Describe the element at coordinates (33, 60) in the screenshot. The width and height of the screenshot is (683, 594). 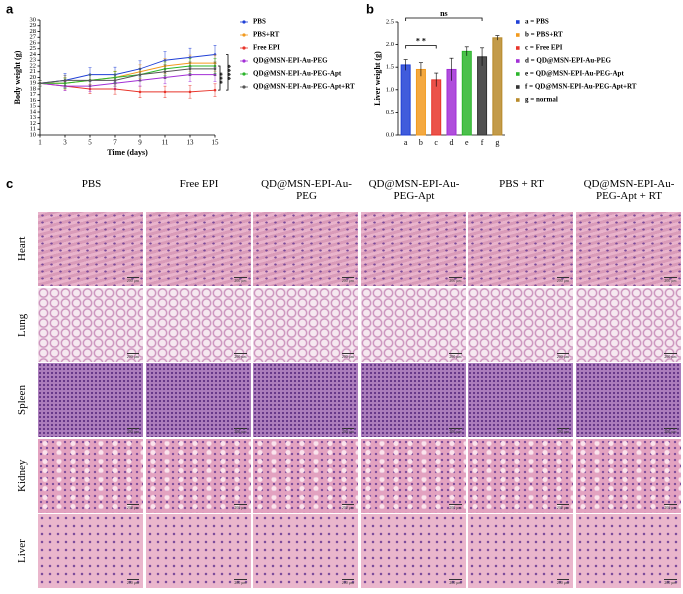
I see `y-tick-label: 23` at that location.